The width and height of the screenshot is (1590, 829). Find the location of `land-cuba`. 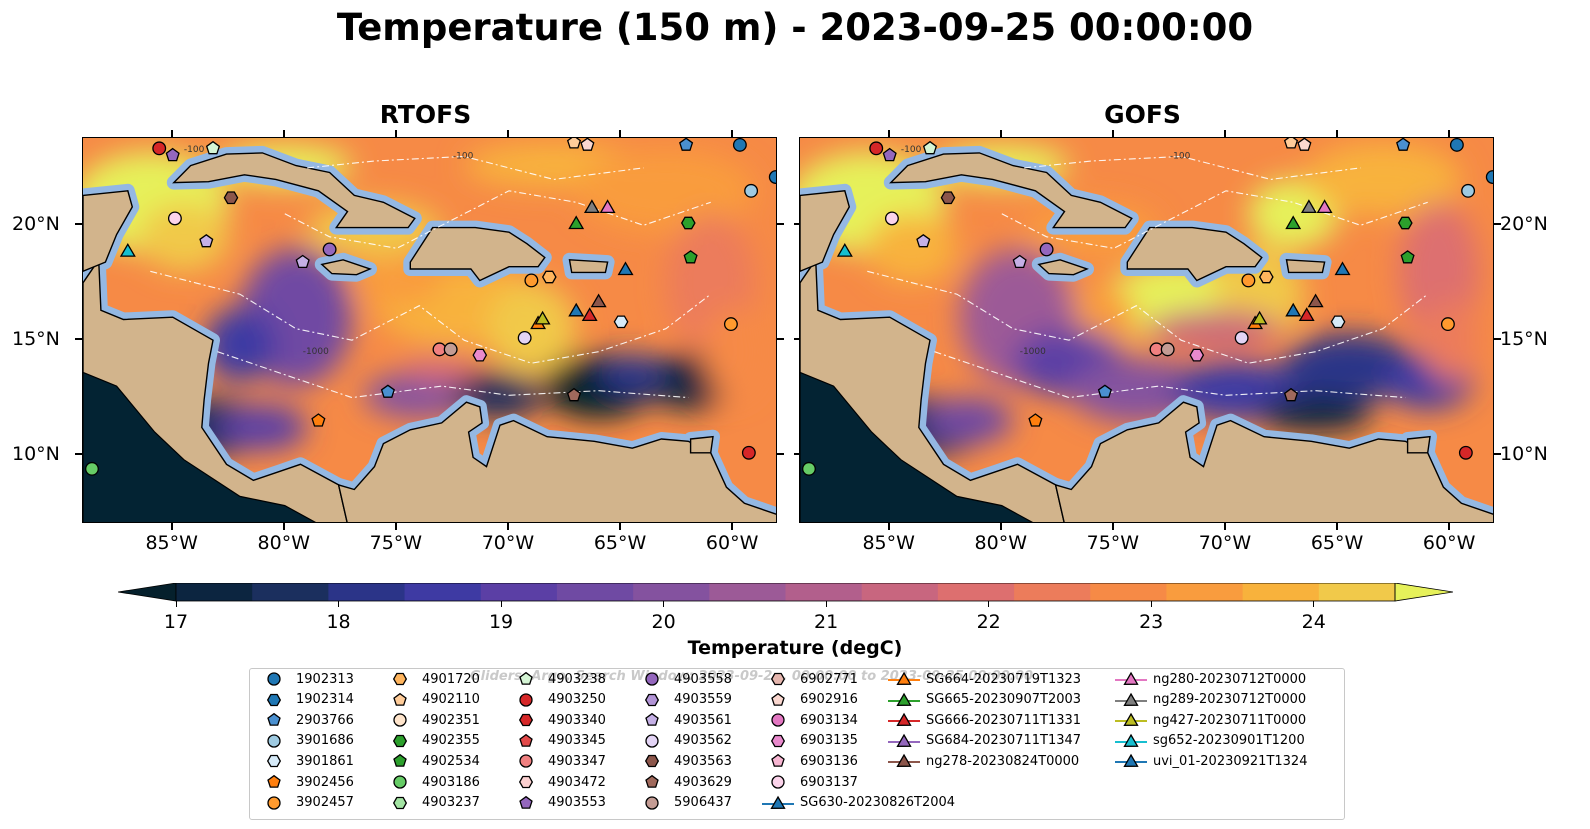

land-cuba is located at coordinates (1011, 190).